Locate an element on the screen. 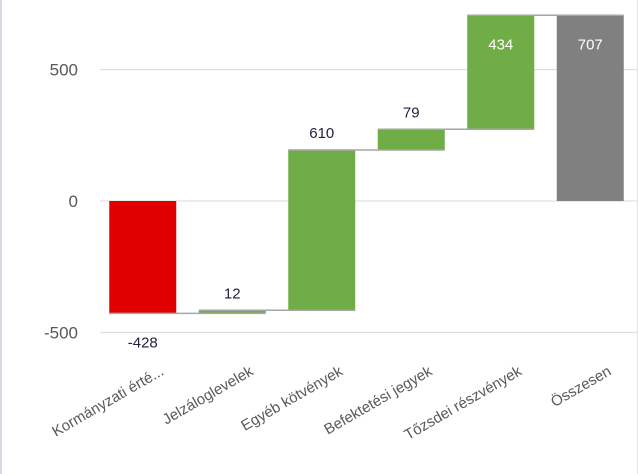 The image size is (638, 474). left-border is located at coordinates (1, 237).